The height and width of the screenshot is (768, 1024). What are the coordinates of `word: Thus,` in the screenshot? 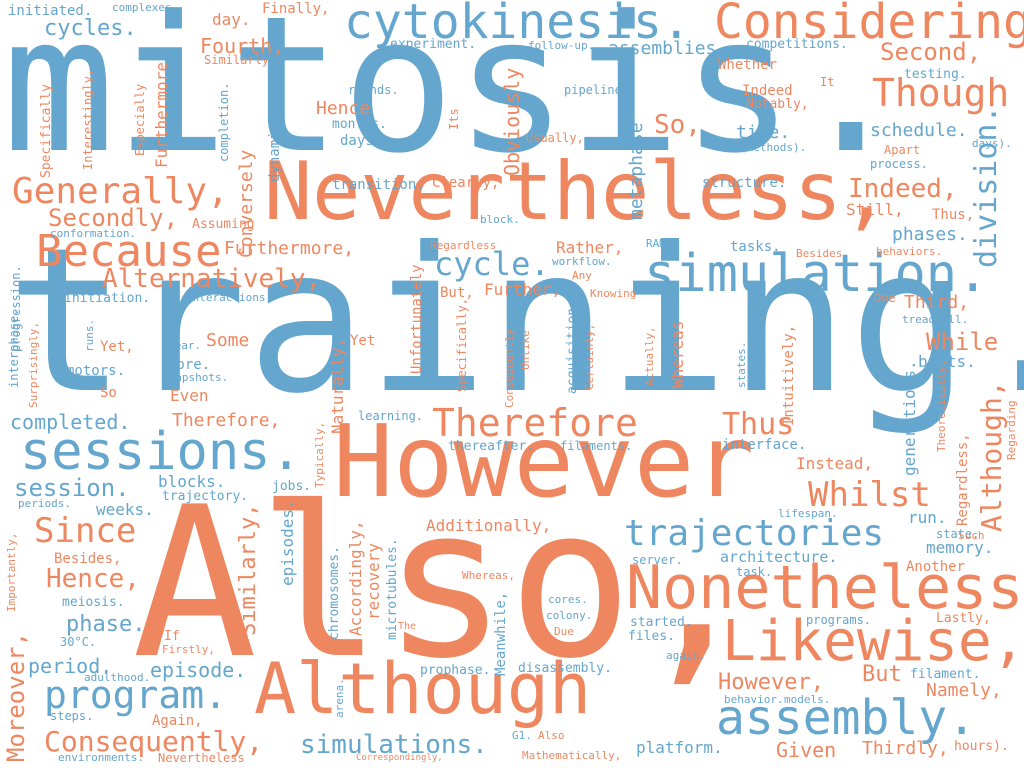 It's located at (953, 215).